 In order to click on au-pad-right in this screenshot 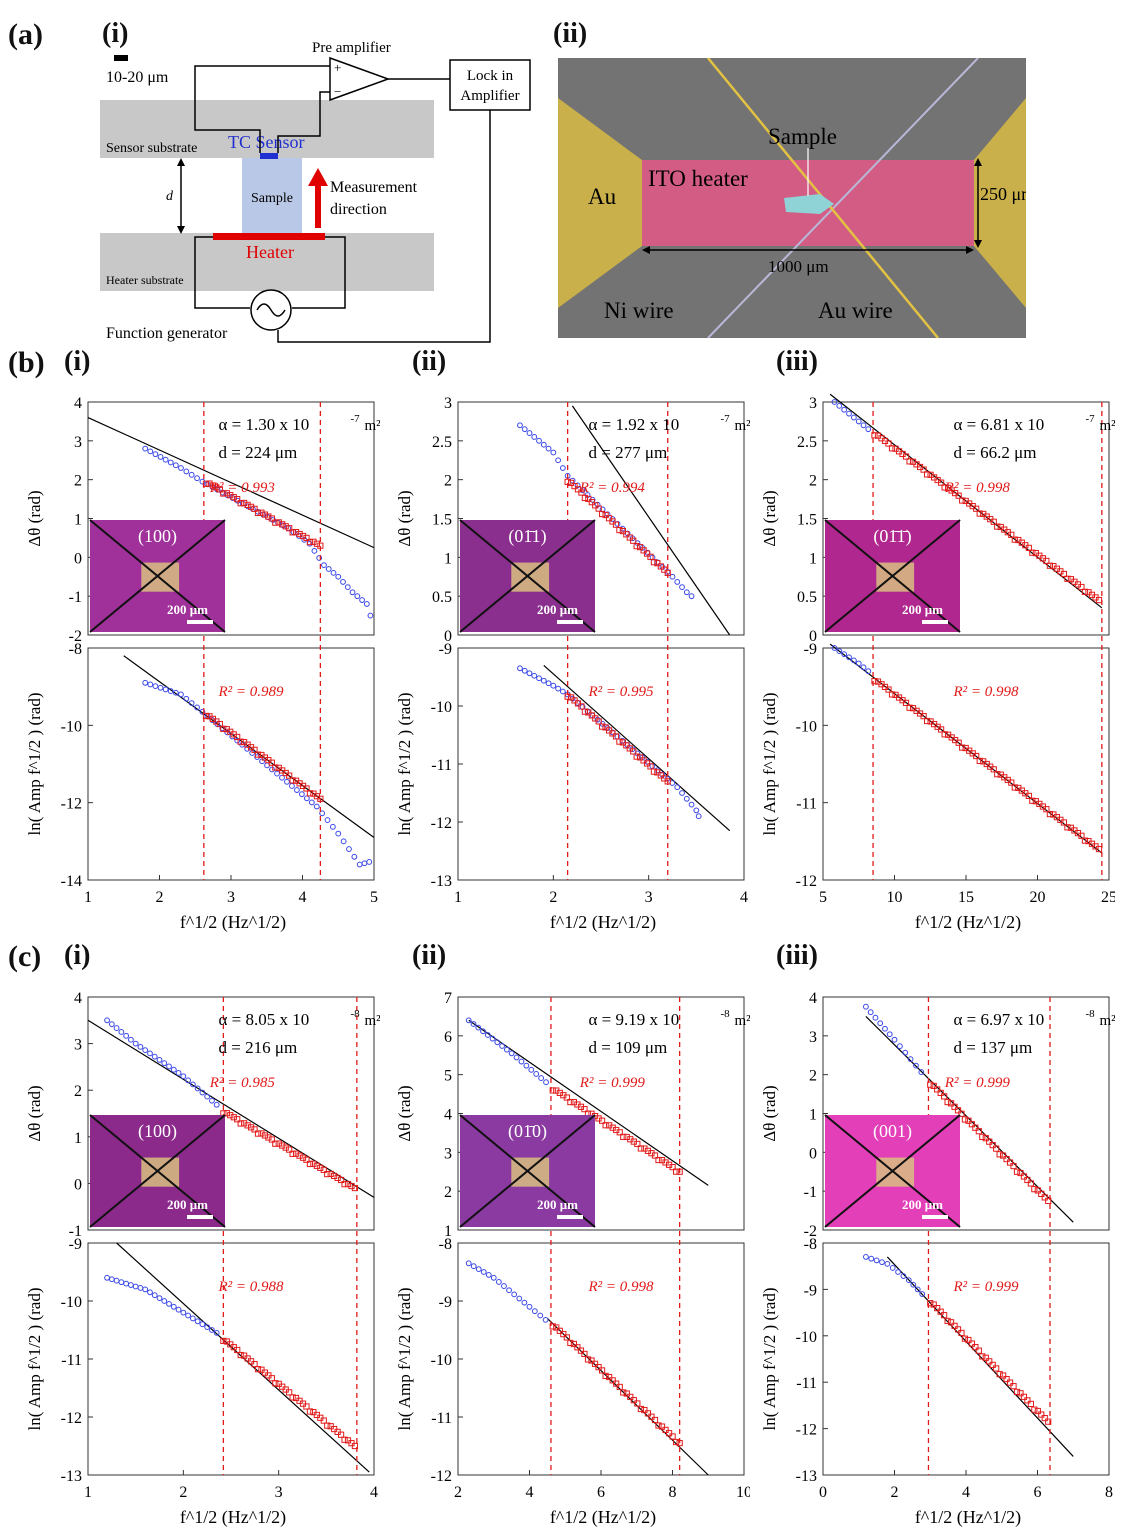, I will do `click(1000, 203)`.